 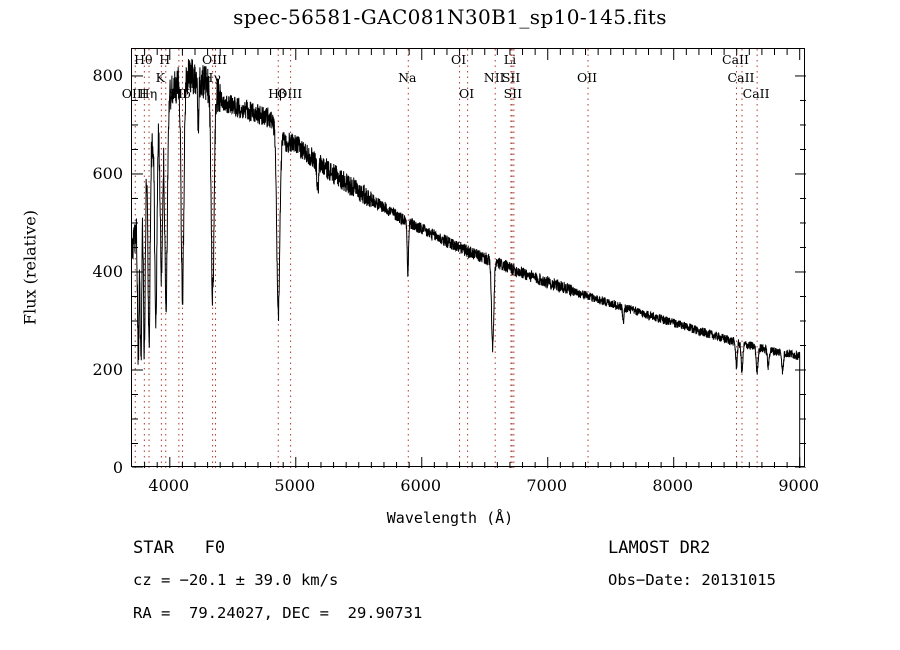 I want to click on x-tick-4000: 4000, so click(x=169, y=485).